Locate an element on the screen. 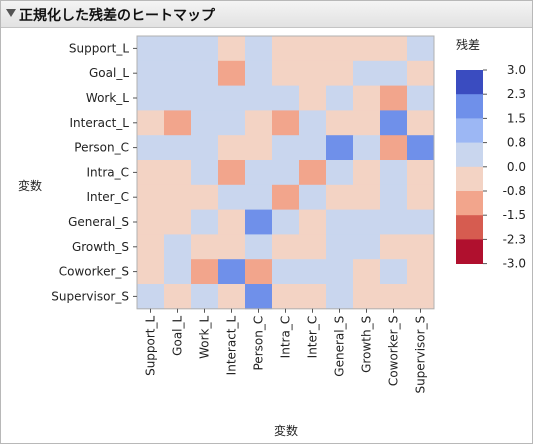  panel-title: 正規化した残差のヒートマップ is located at coordinates (117, 16).